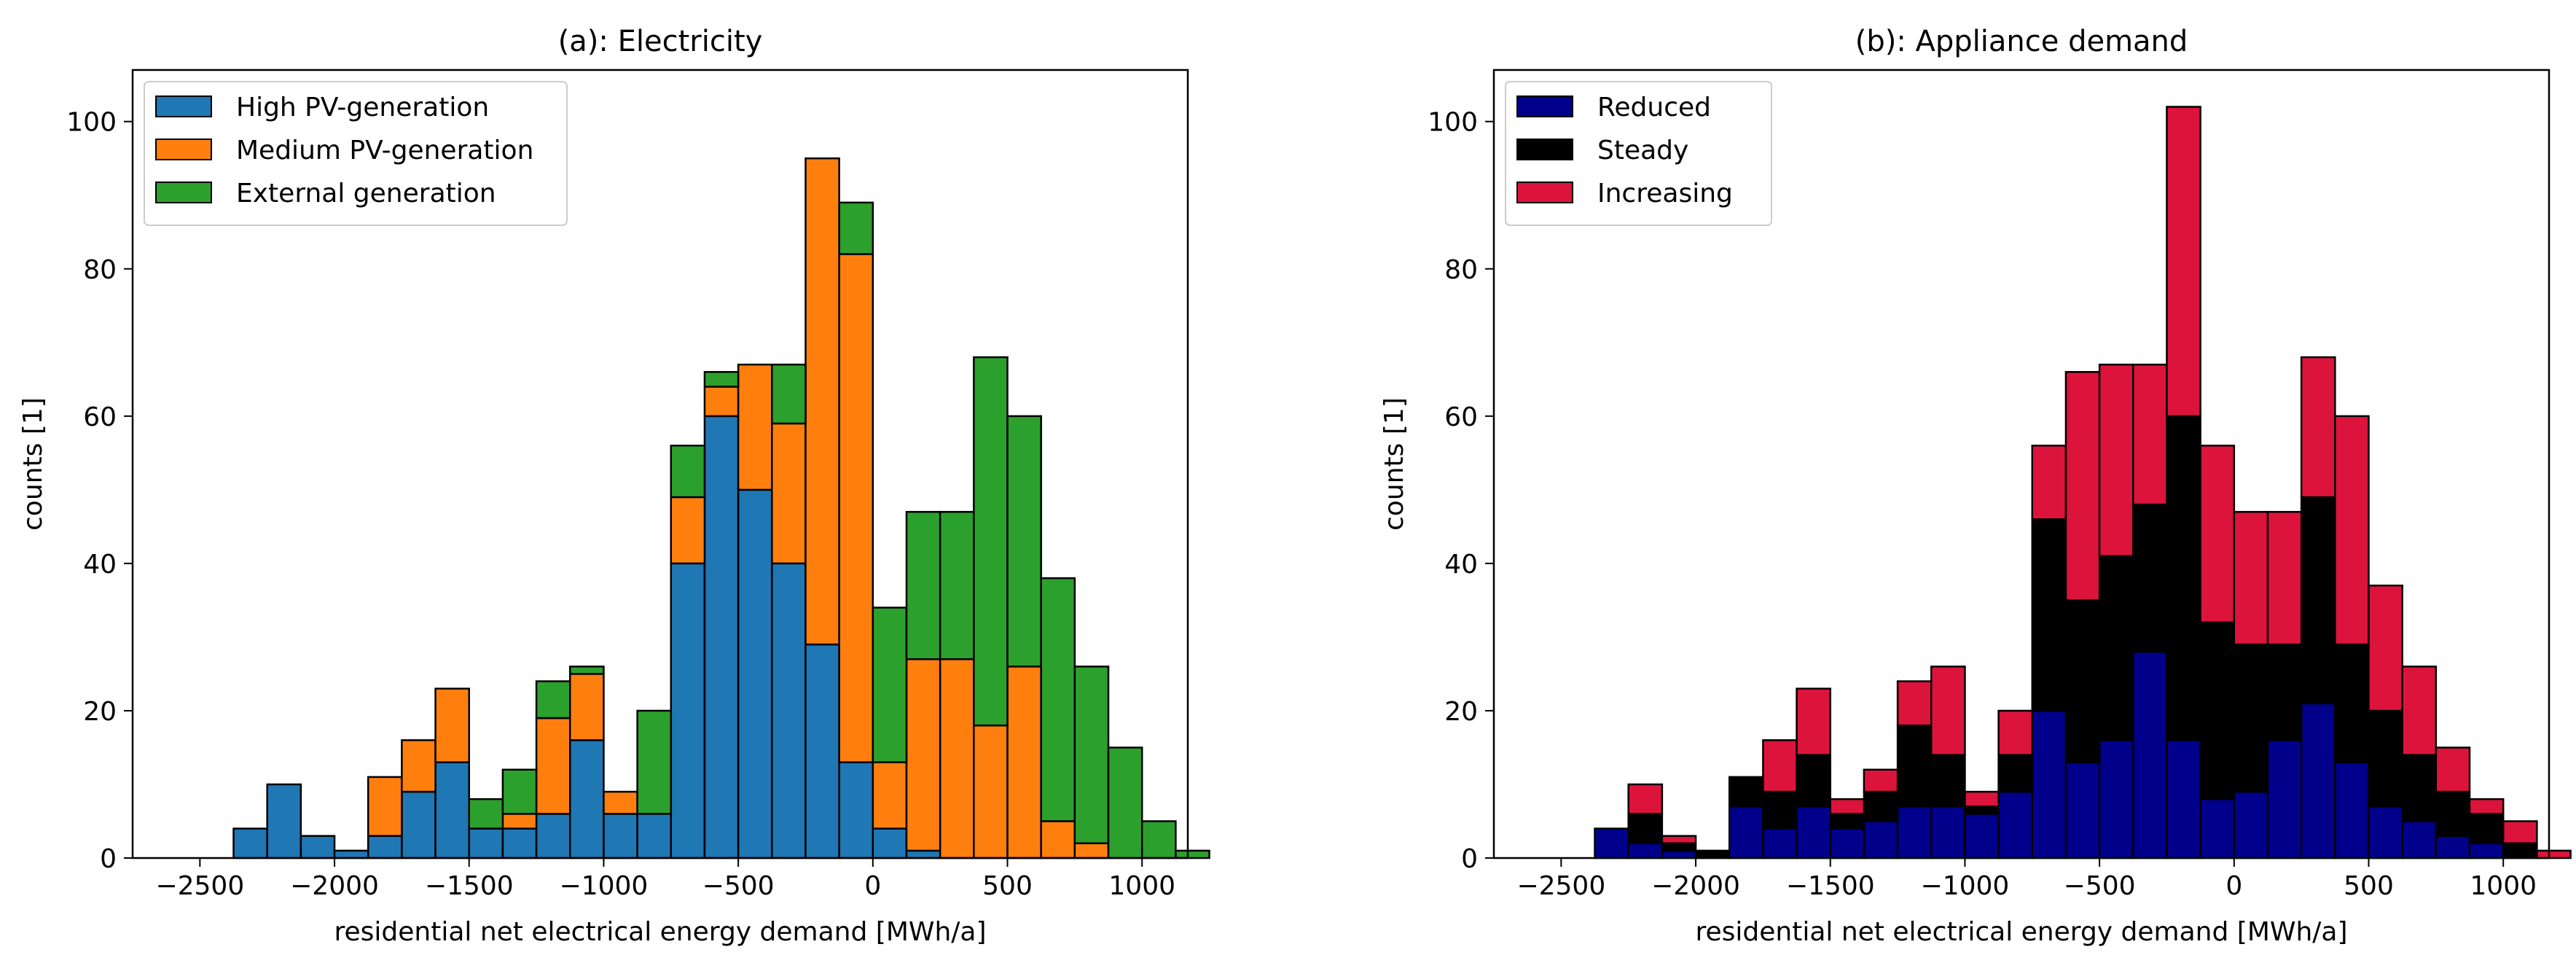  What do you see at coordinates (2352, 703) in the screenshot?
I see `bar-b-s1-bin23` at bounding box center [2352, 703].